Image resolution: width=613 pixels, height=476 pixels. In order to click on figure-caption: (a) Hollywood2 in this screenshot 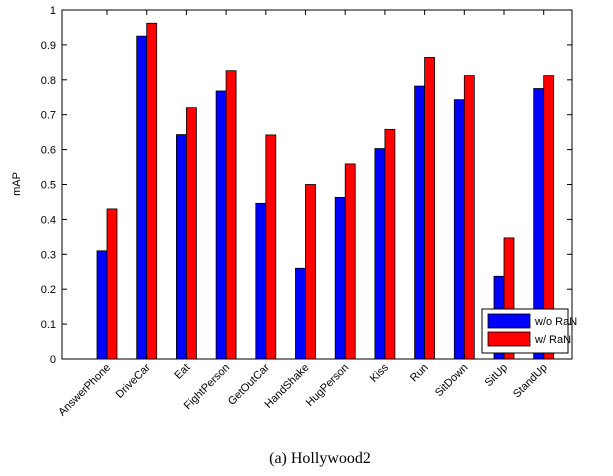, I will do `click(320, 458)`.